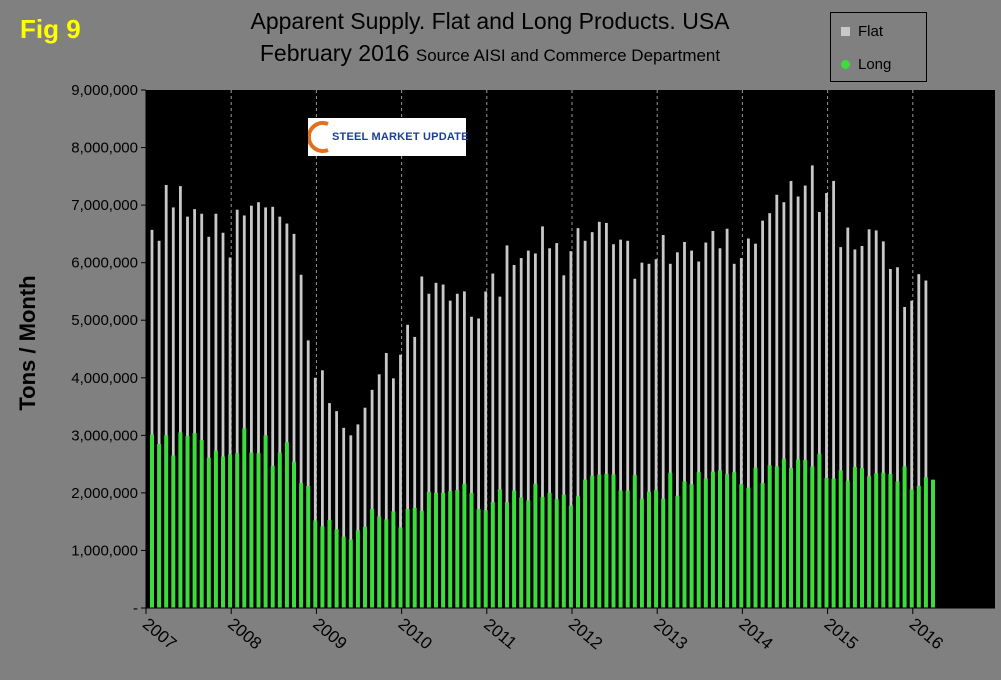  I want to click on figure-label: Fig 9, so click(50, 29).